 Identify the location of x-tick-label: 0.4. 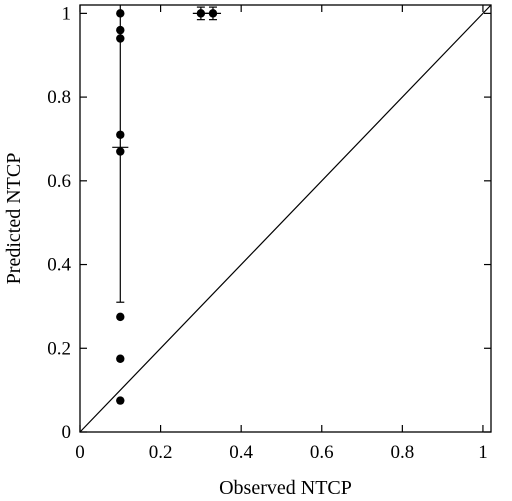
(241, 452).